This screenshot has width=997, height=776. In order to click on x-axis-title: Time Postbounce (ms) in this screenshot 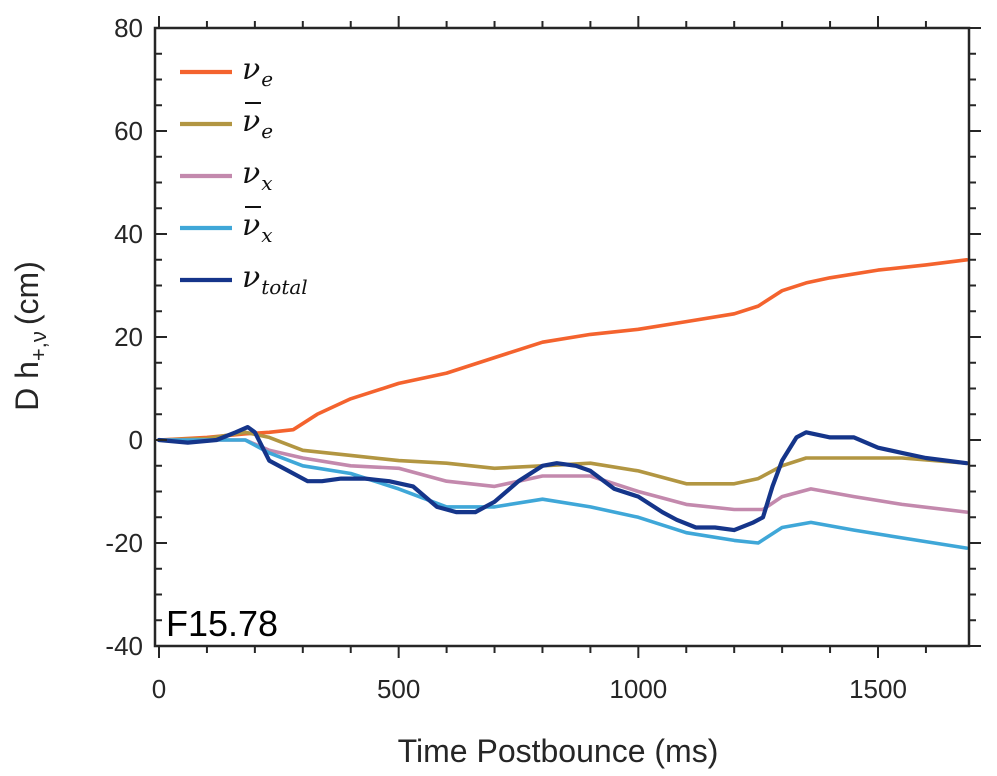, I will do `click(558, 751)`.